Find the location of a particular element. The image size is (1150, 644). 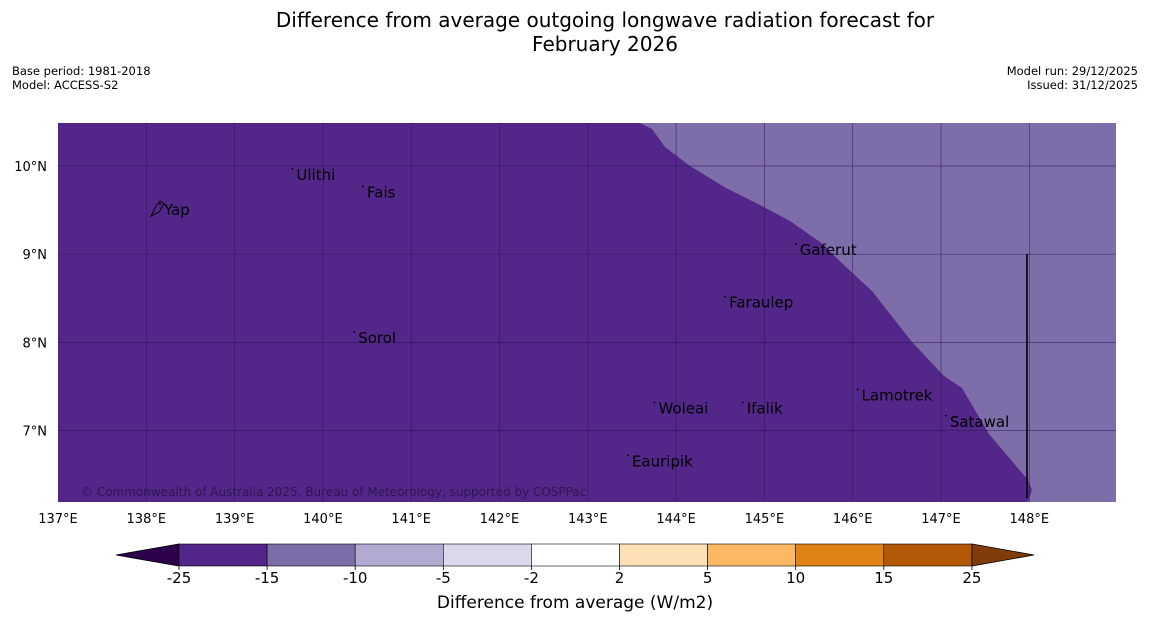

place-label: Ulithi is located at coordinates (315, 175).